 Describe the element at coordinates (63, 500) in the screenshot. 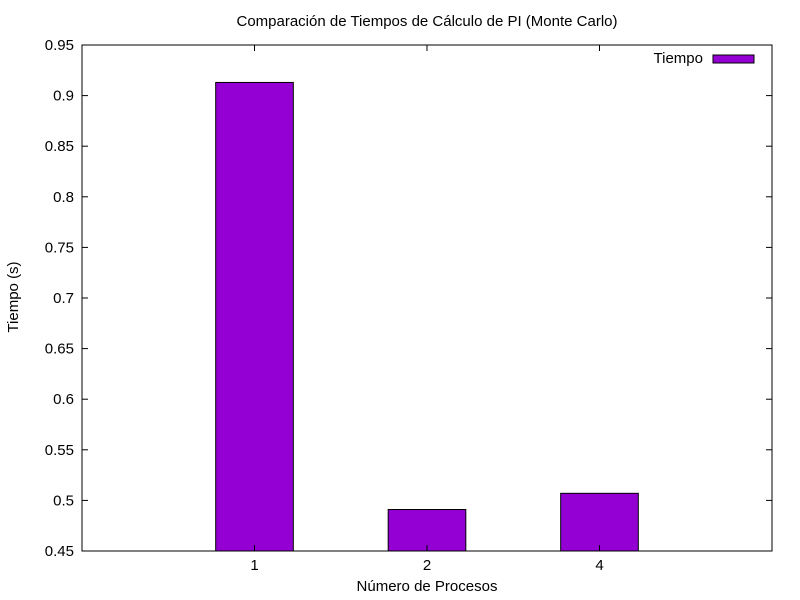

I see `y-tick-label: 0.5` at that location.